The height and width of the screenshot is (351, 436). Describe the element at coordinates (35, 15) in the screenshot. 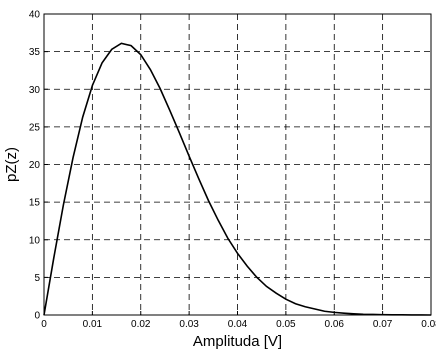

I see `y-tick-label-8: 40` at that location.